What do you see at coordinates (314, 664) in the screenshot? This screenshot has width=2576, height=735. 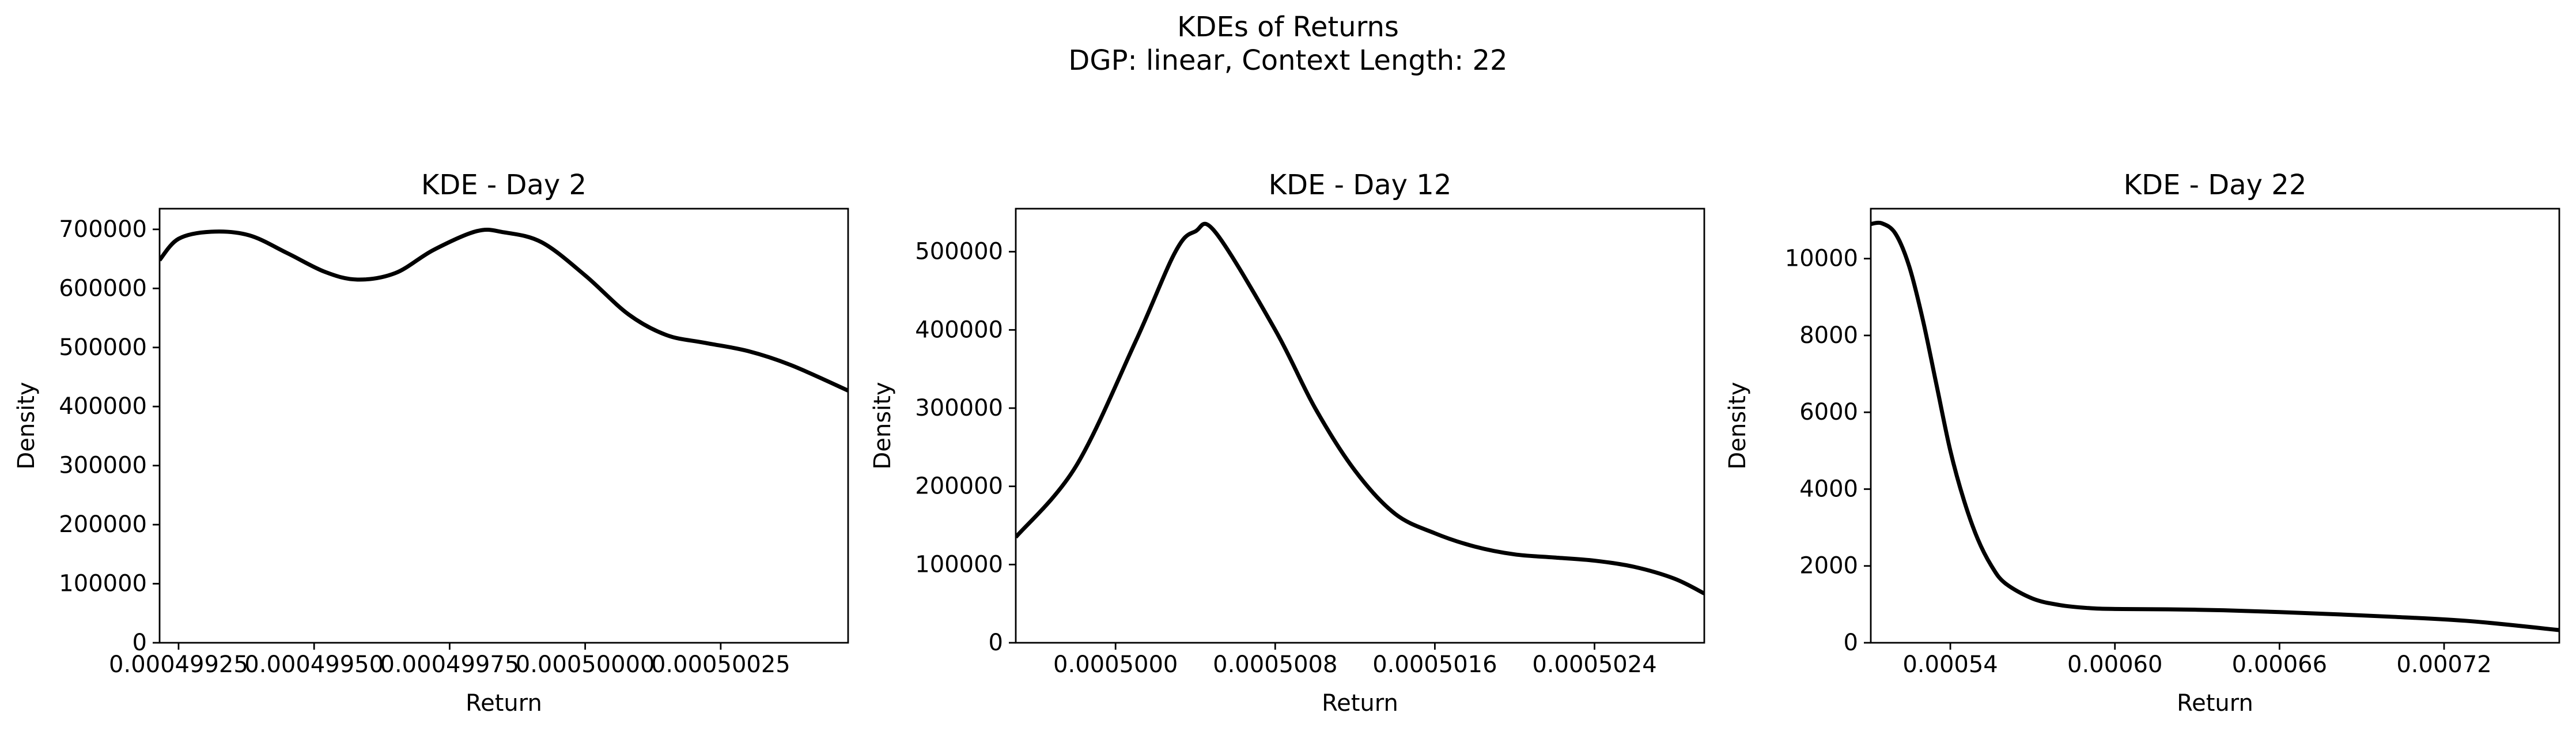 I see `x-tick-label: 0.00049950` at bounding box center [314, 664].